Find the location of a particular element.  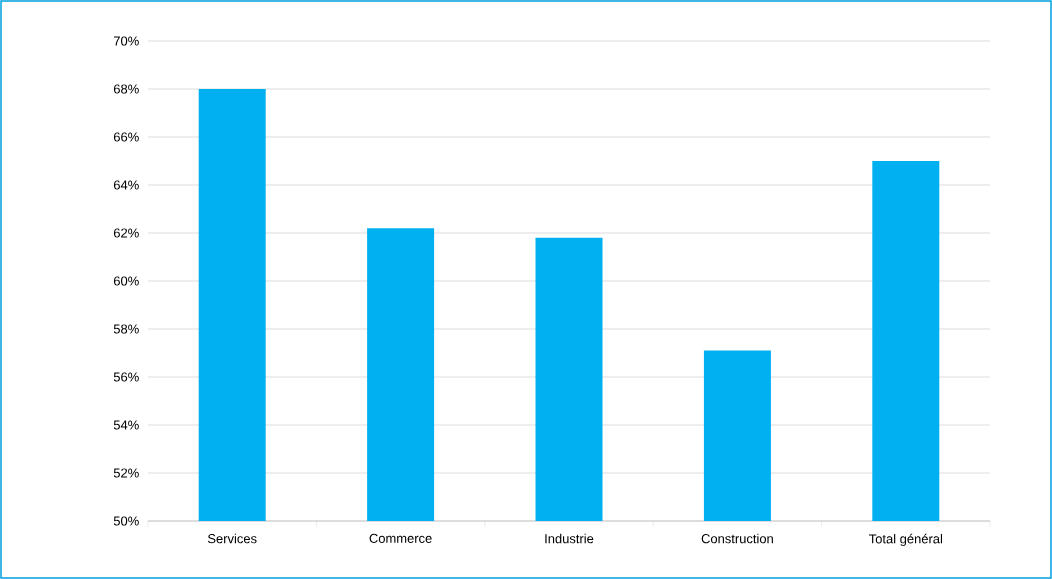

y-tick-label: 66% is located at coordinates (126, 137).